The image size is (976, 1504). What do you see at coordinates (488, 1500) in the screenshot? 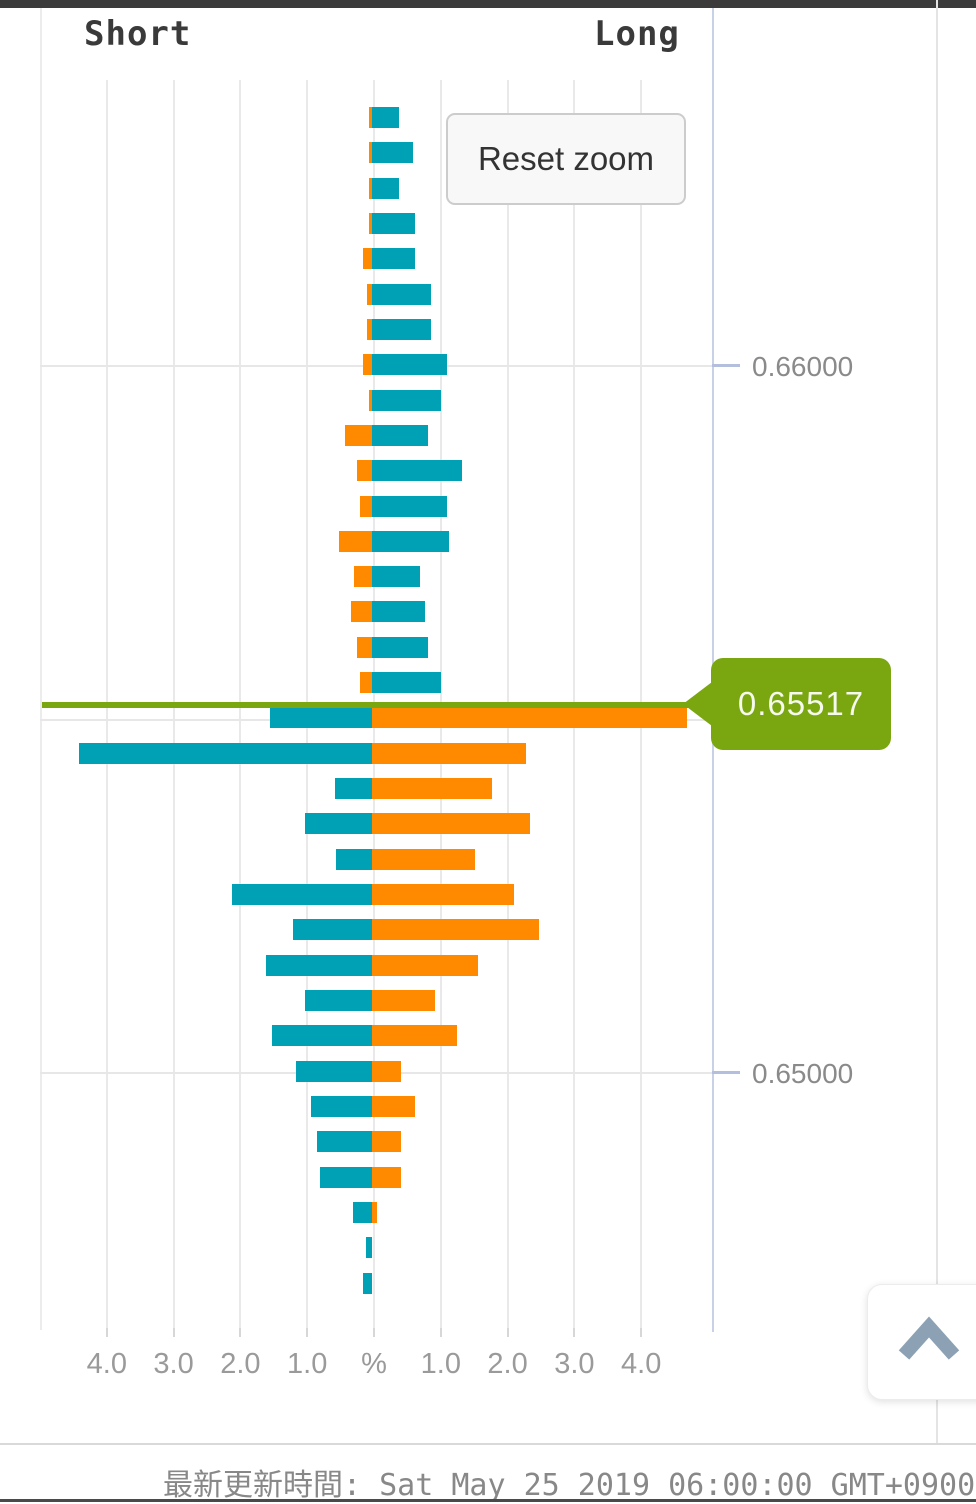
I see `bottom-chrome-strip` at bounding box center [488, 1500].